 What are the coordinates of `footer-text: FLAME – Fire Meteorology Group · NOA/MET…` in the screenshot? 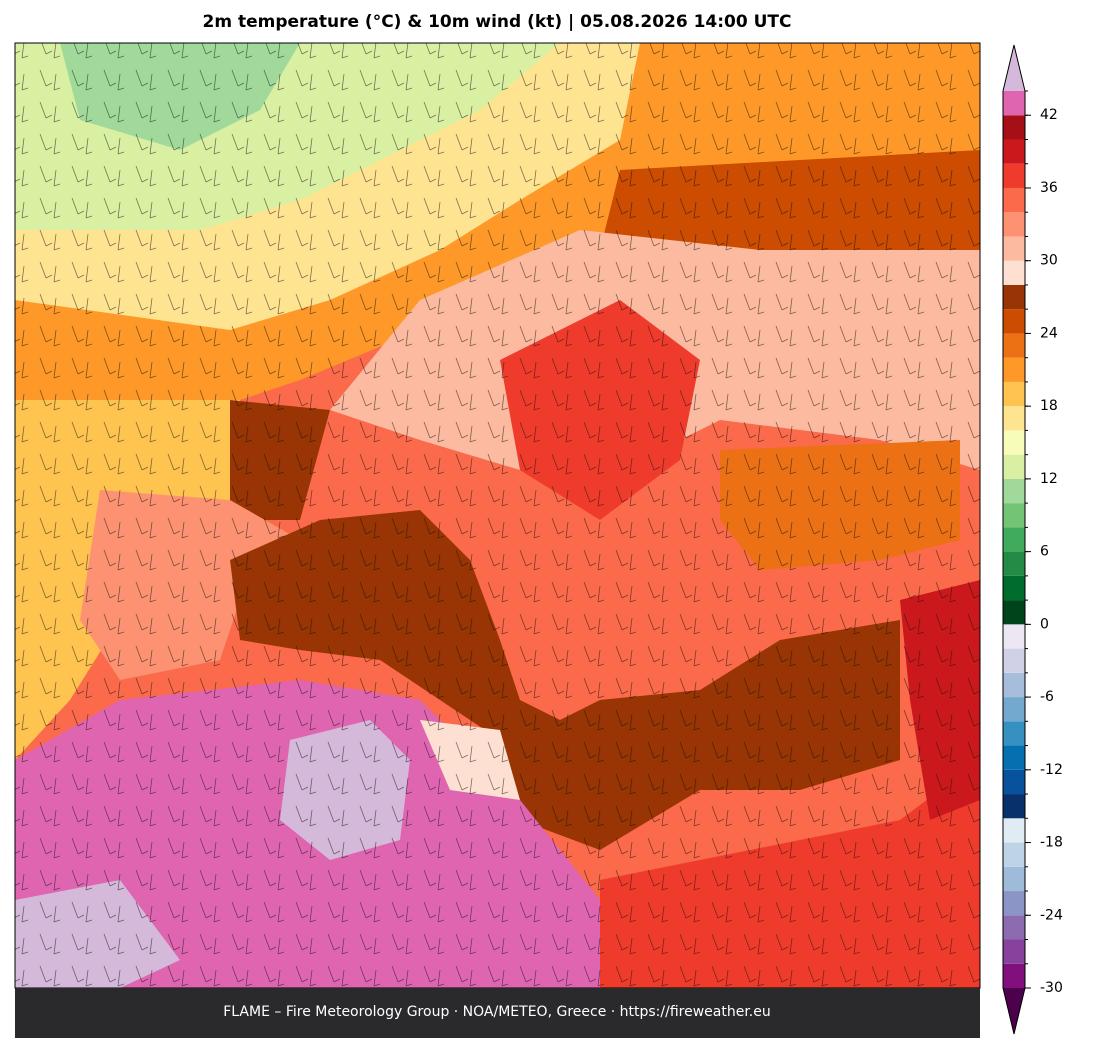 It's located at (497, 1012).